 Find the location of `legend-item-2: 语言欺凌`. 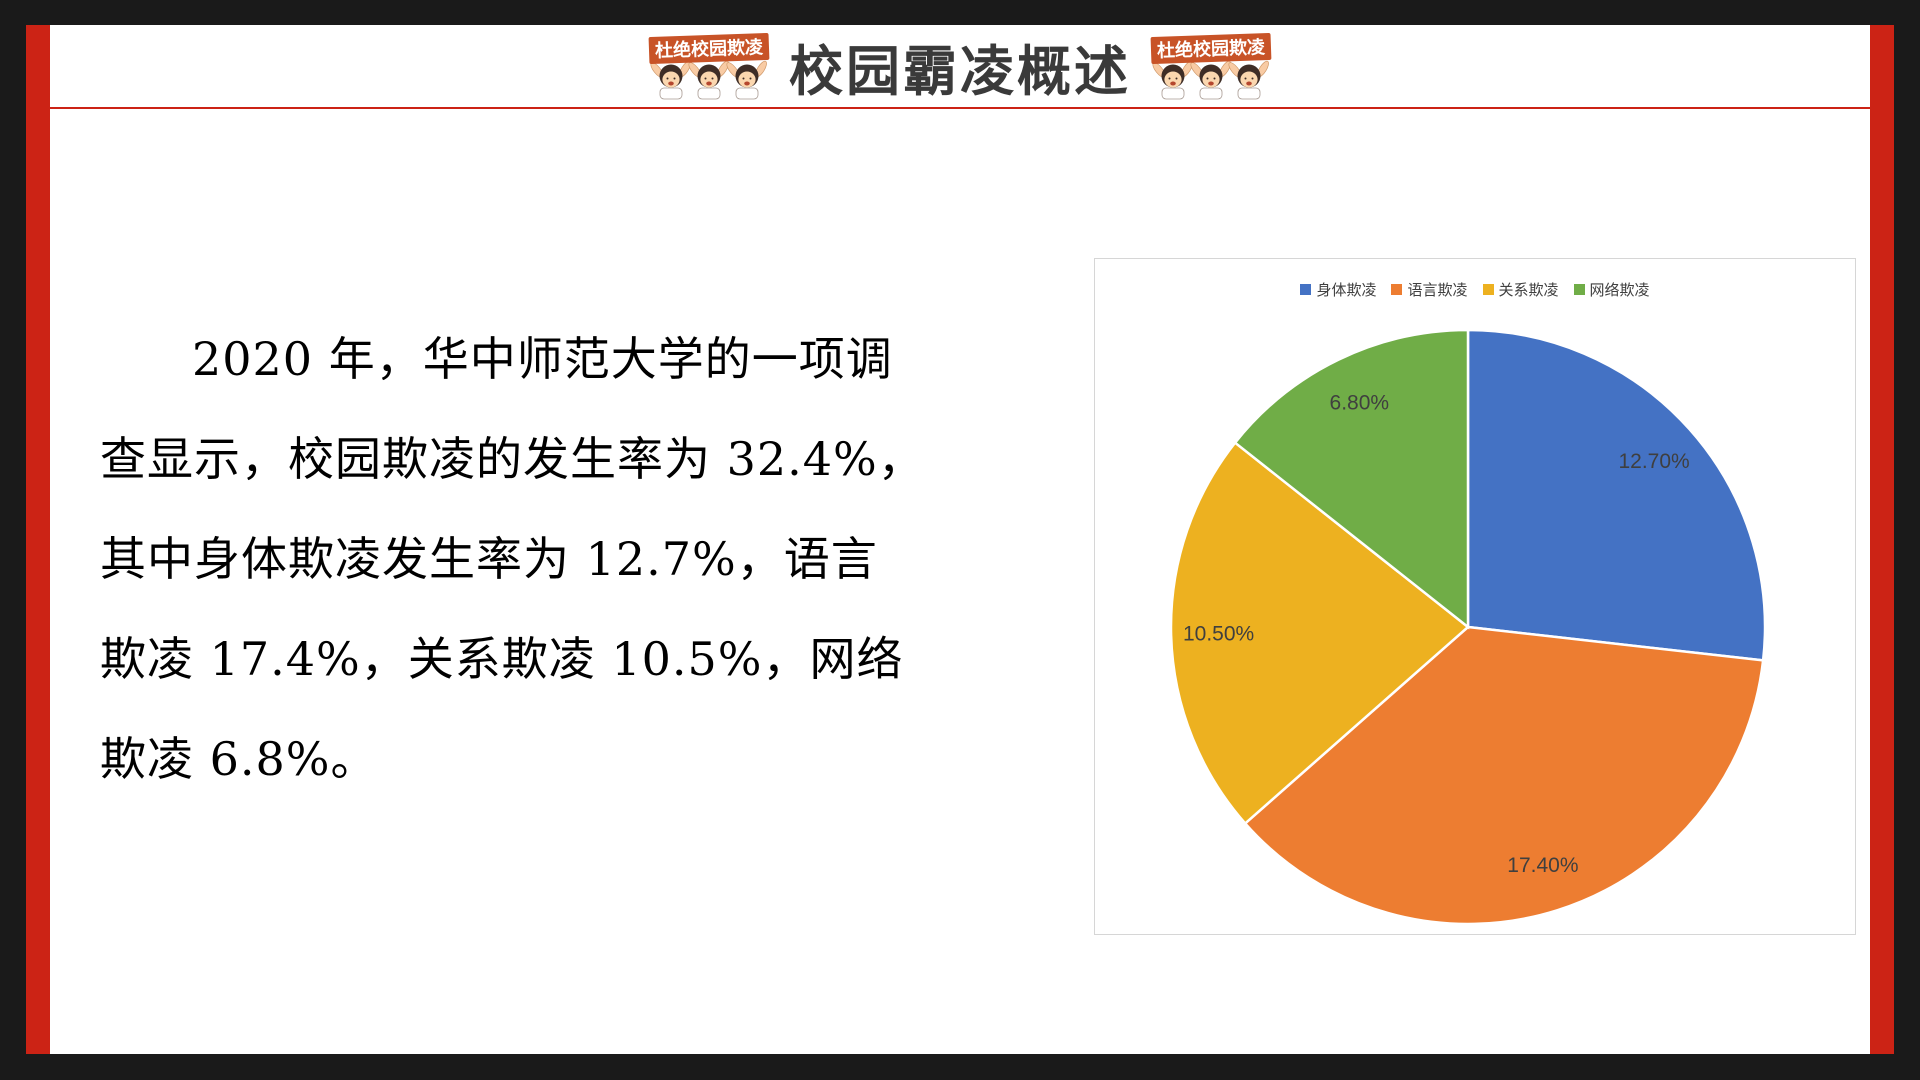

legend-item-2: 语言欺凌 is located at coordinates (1429, 289).